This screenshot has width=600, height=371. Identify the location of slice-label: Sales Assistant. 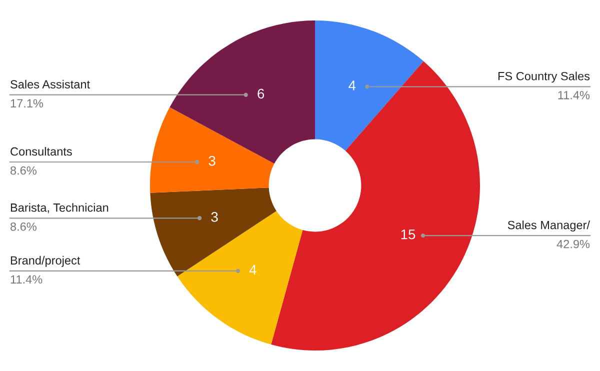
(50, 84).